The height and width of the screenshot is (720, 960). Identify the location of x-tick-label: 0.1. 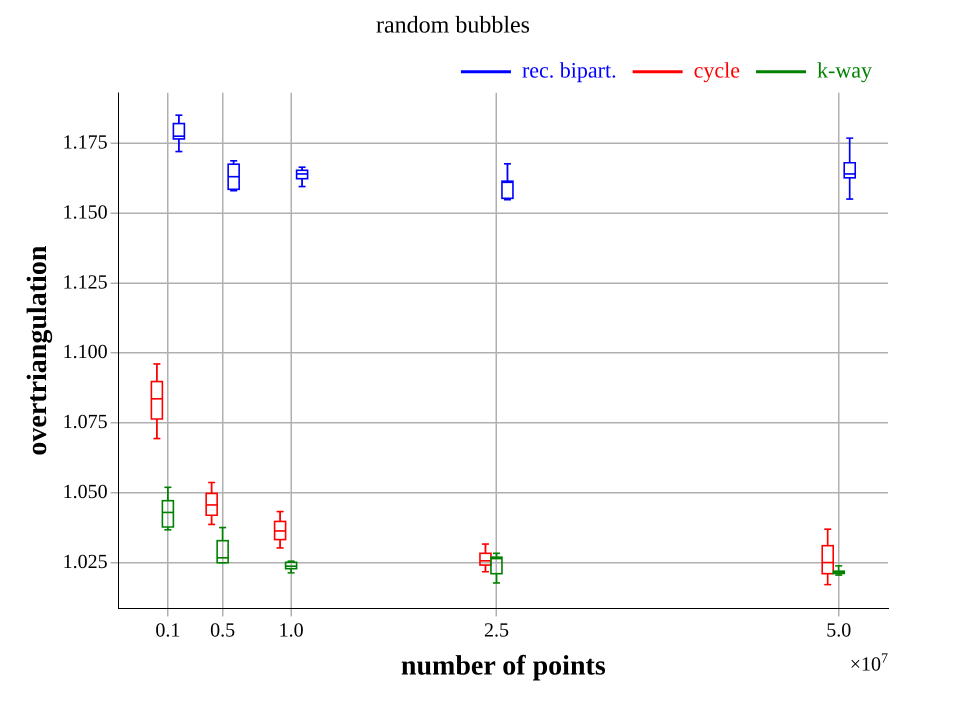
(167, 631).